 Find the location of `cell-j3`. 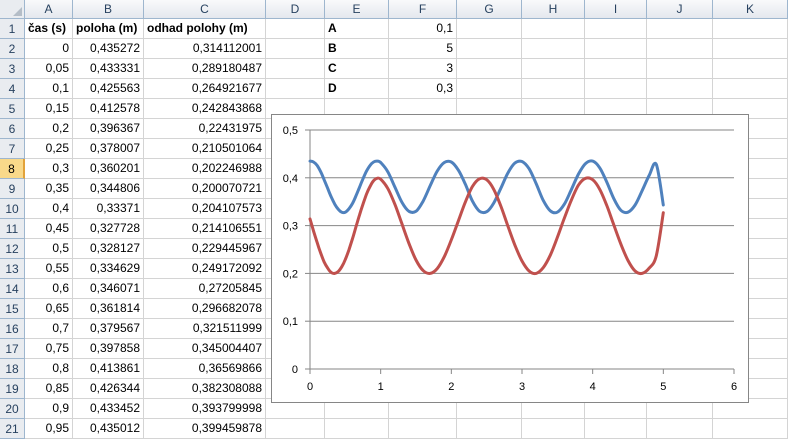

cell-j3 is located at coordinates (680, 69).